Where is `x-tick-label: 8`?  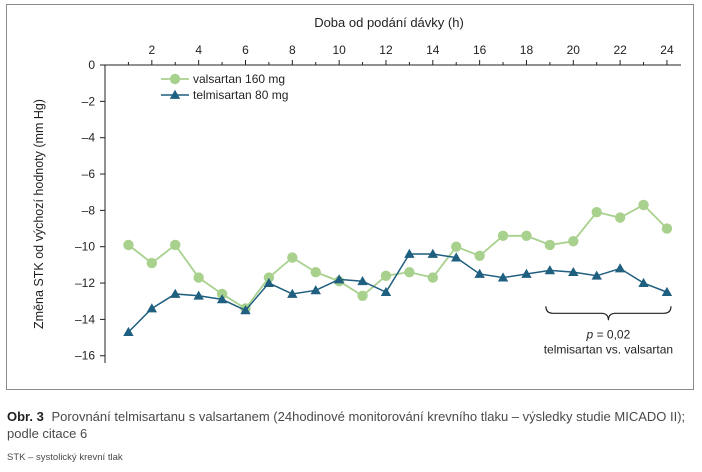
x-tick-label: 8 is located at coordinates (292, 50).